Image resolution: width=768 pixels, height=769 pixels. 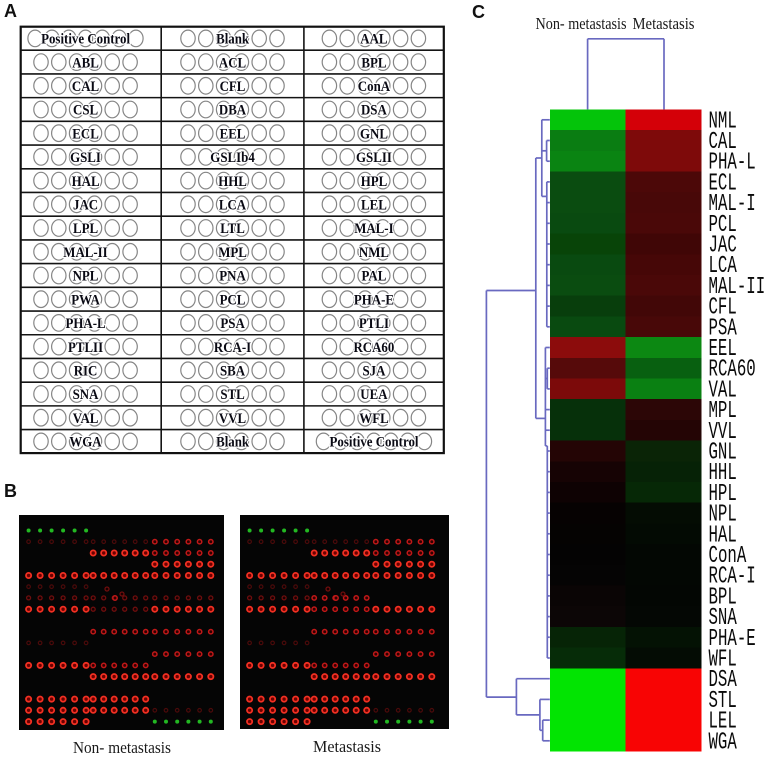 What do you see at coordinates (232, 111) in the screenshot?
I see `svg-text: DBA` at bounding box center [232, 111].